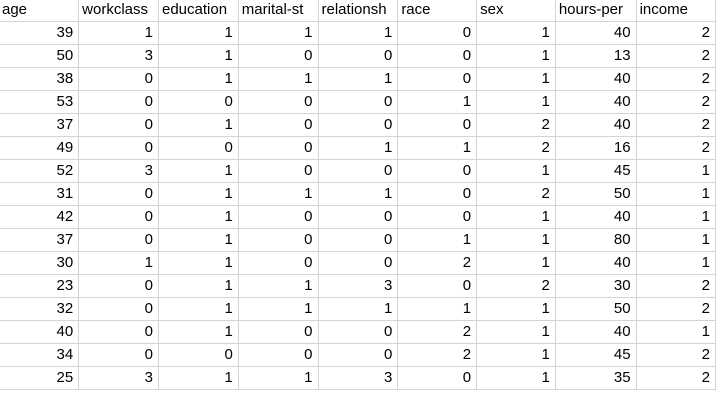 The width and height of the screenshot is (717, 411). What do you see at coordinates (198, 11) in the screenshot?
I see `column-header-cell: education` at bounding box center [198, 11].